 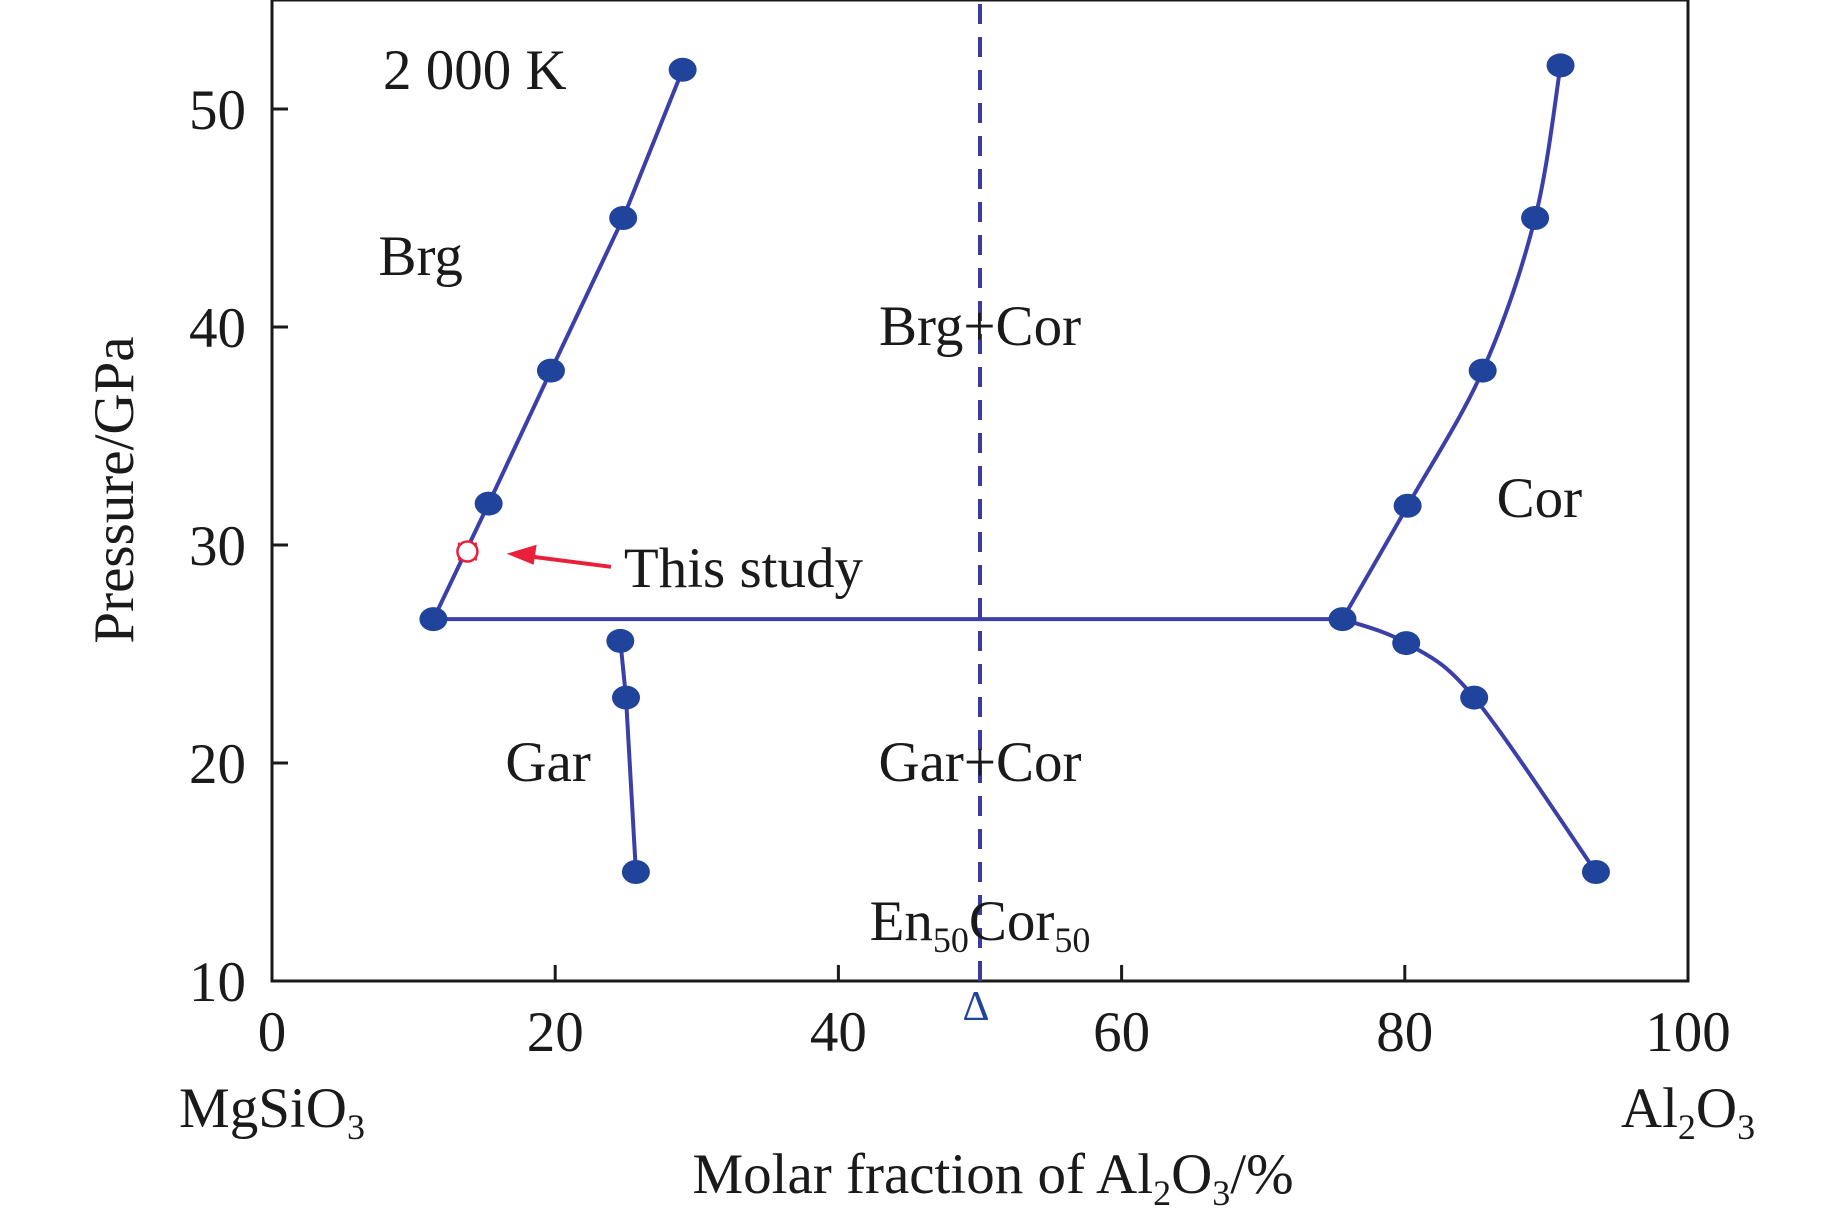 What do you see at coordinates (980, 326) in the screenshot?
I see `region-label-brg-cor: Brg+Cor` at bounding box center [980, 326].